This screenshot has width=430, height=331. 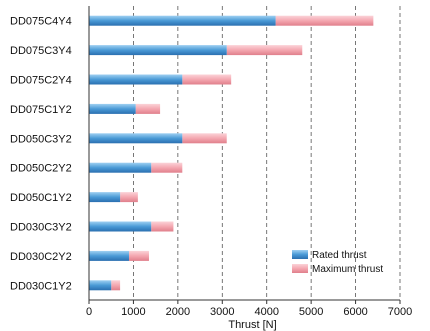 What do you see at coordinates (41, 286) in the screenshot?
I see `category-label: DD030C1Y2` at bounding box center [41, 286].